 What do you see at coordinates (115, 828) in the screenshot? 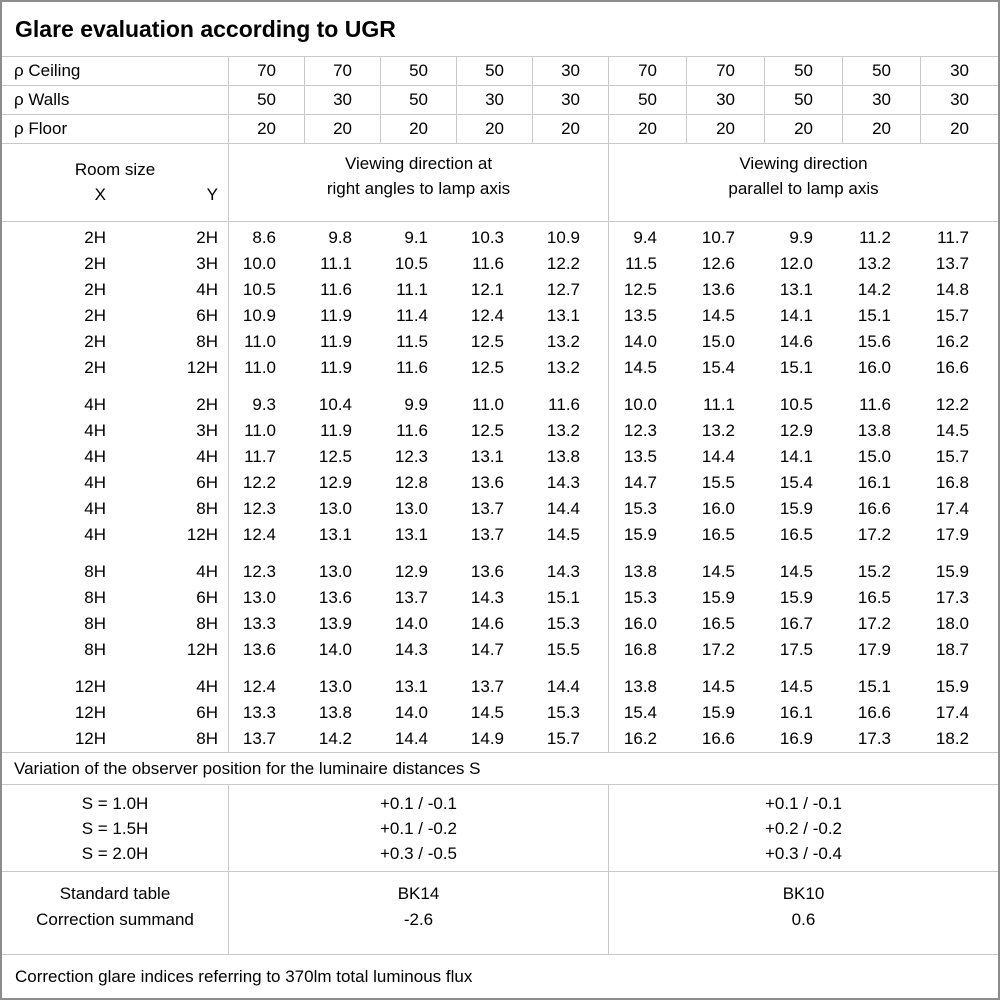
I see `s-distance-label: S = 1.5H` at bounding box center [115, 828].